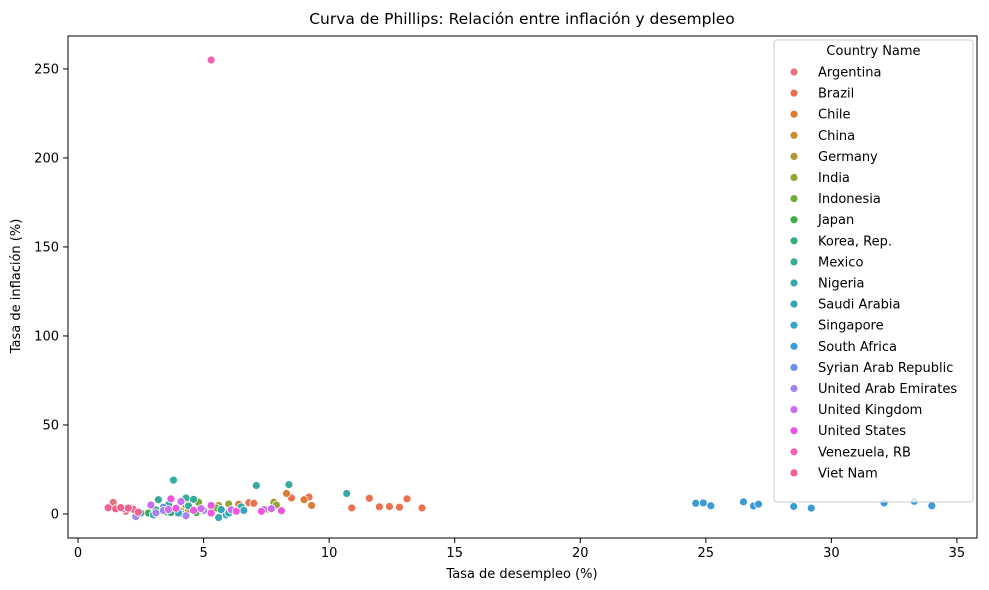 The width and height of the screenshot is (989, 590). Describe the element at coordinates (849, 199) in the screenshot. I see `legend-entry: Indonesia` at that location.